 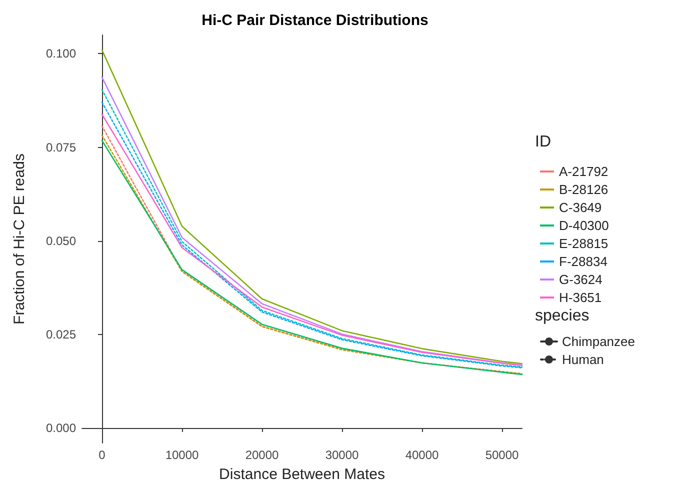 I want to click on x-axis-title: Distance Between Mates, so click(x=302, y=474).